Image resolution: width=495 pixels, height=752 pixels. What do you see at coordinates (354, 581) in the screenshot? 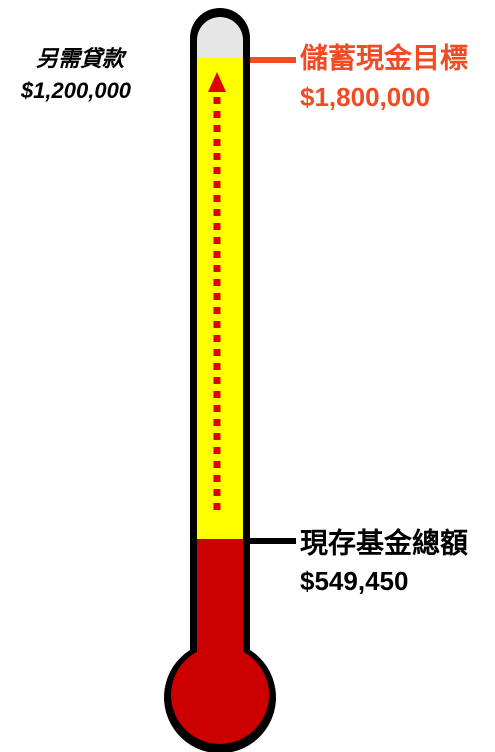
I see `current-amount: $549,450` at bounding box center [354, 581].